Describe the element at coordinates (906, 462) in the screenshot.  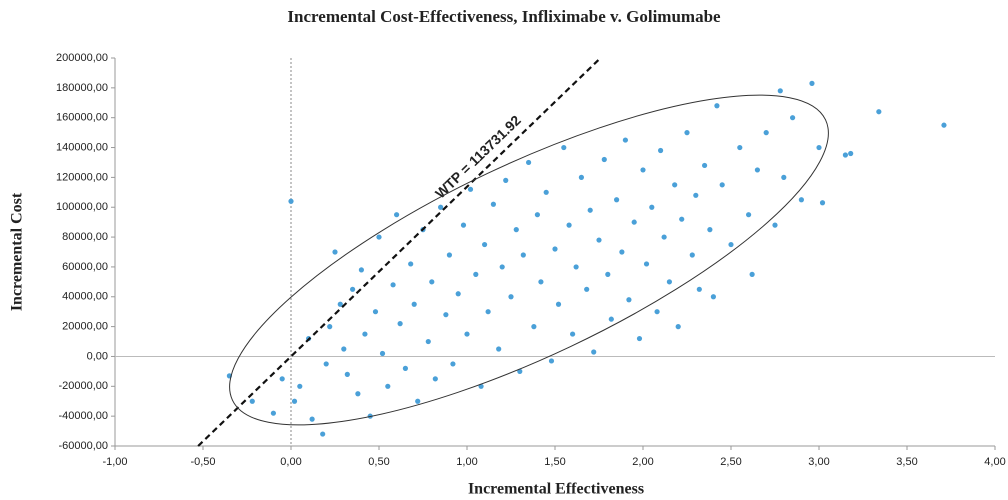
I see `x-tick-label: 3,50` at that location.